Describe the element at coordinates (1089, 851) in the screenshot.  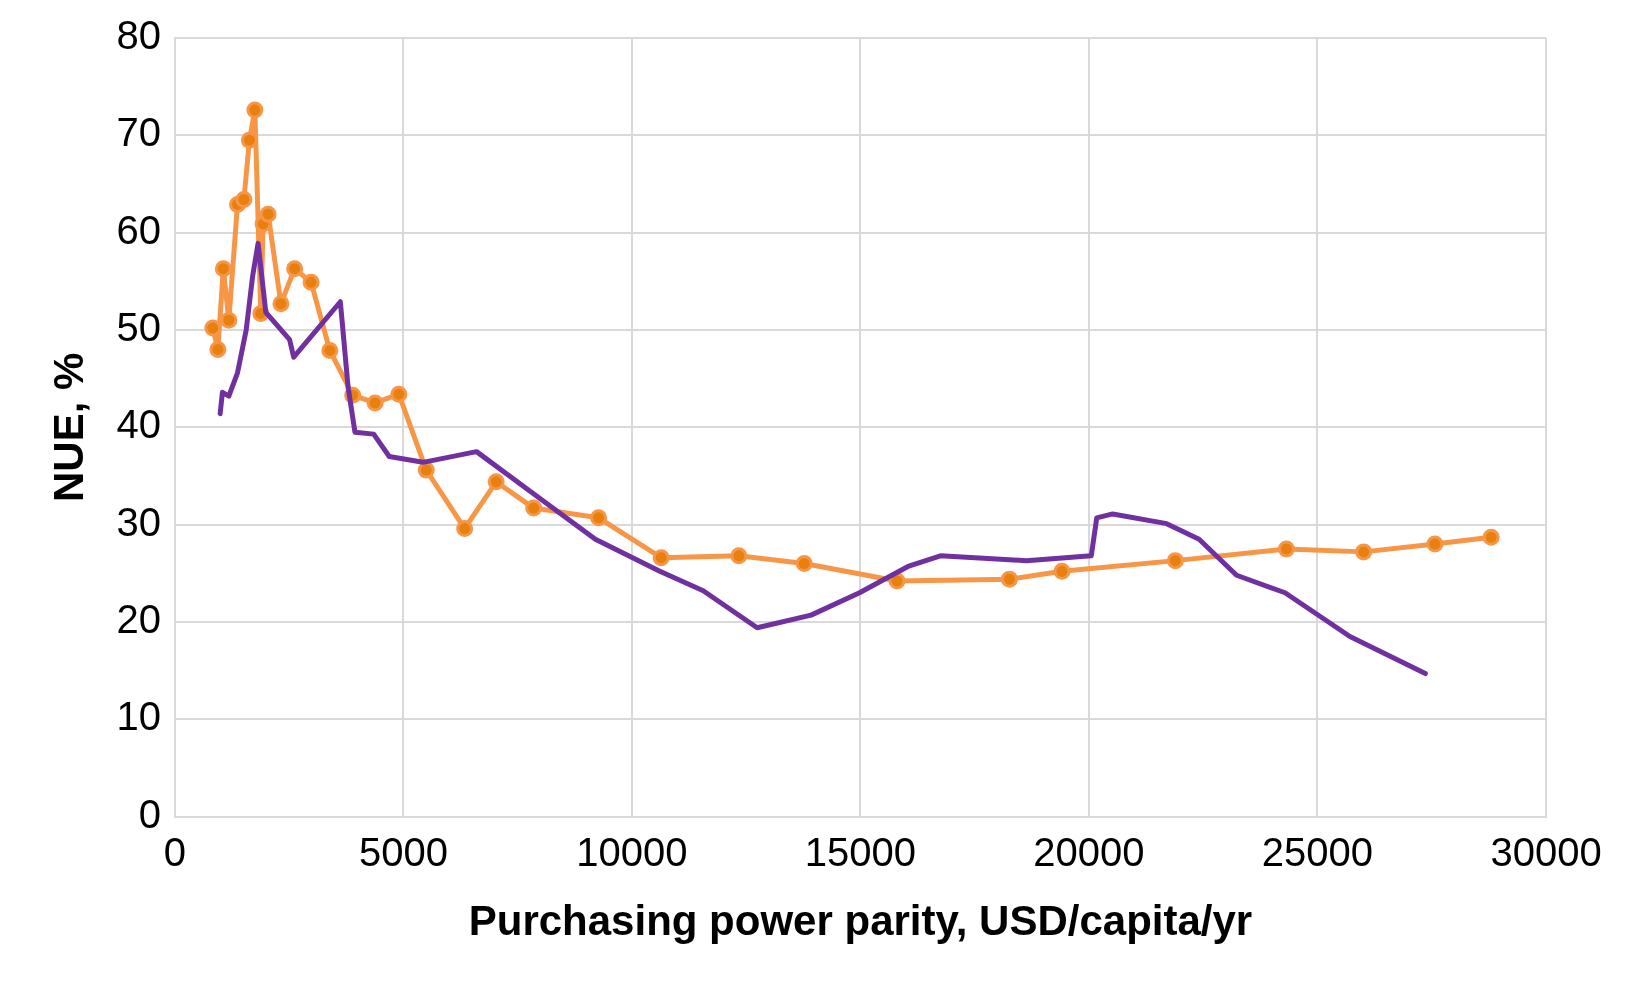
I see `x-tick-label: 20000` at that location.